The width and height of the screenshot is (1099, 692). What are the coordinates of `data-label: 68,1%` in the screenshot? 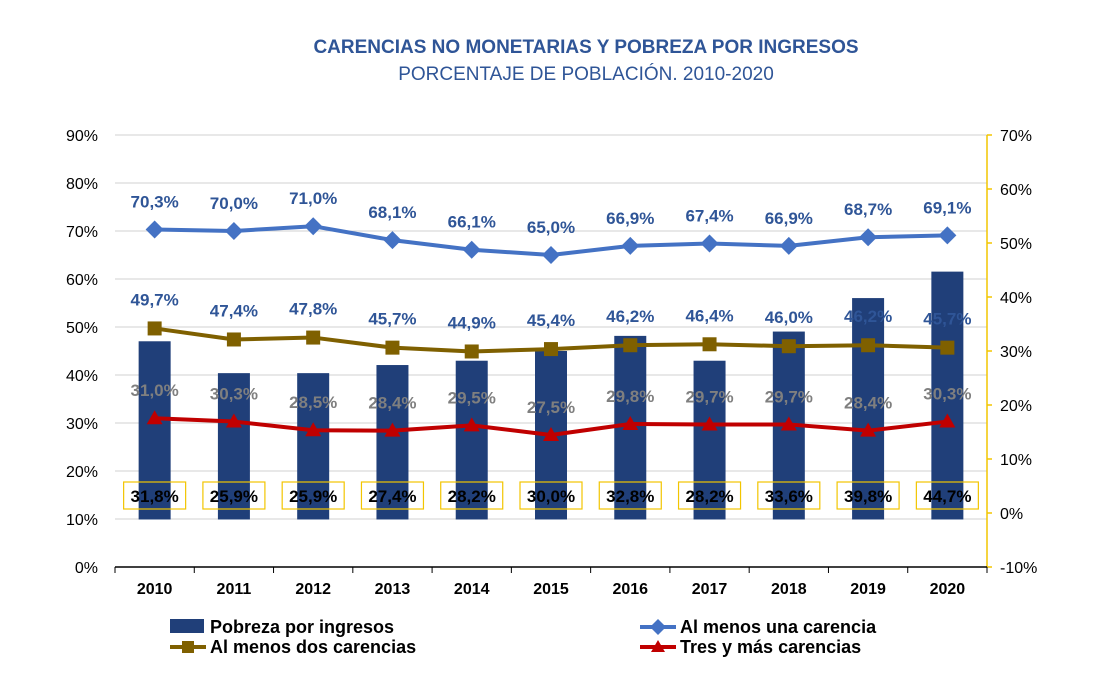 It's located at (392, 212).